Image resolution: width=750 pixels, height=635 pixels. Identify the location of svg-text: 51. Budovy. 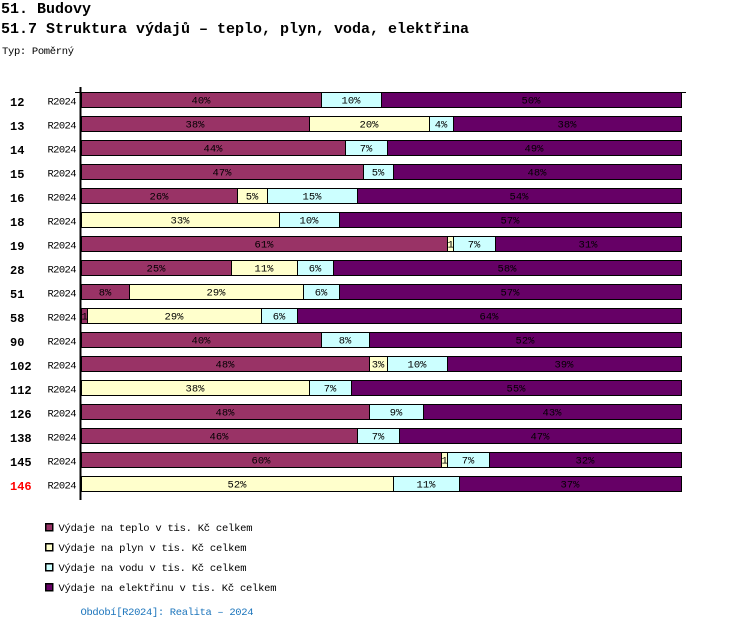
(46, 9).